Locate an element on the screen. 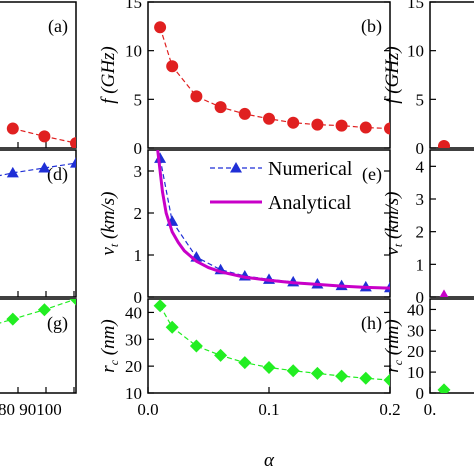 The height and width of the screenshot is (474, 474). y-tick-label: 4 is located at coordinates (420, 166).